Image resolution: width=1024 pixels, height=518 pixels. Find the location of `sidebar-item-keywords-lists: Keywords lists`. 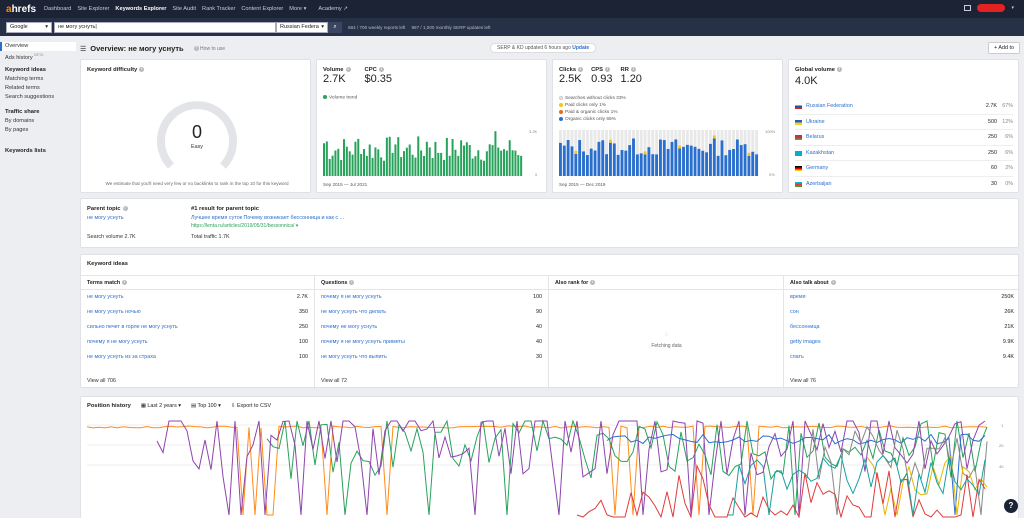

sidebar-item-keywords-lists: Keywords lists is located at coordinates (25, 151).